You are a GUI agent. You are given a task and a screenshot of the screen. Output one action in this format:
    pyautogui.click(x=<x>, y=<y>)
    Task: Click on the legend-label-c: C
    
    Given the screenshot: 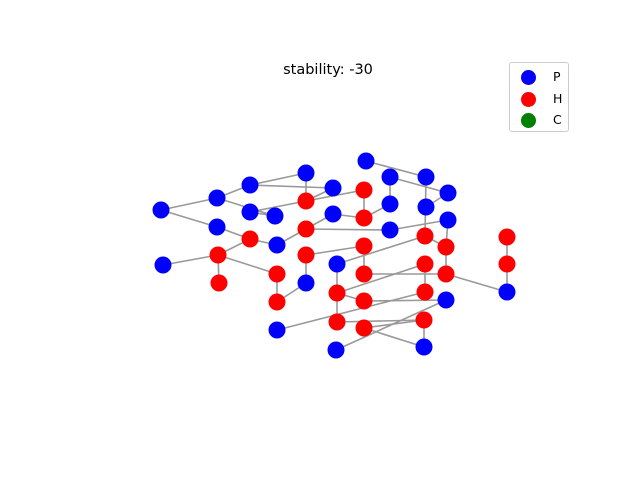 What is the action you would take?
    pyautogui.click(x=557, y=119)
    